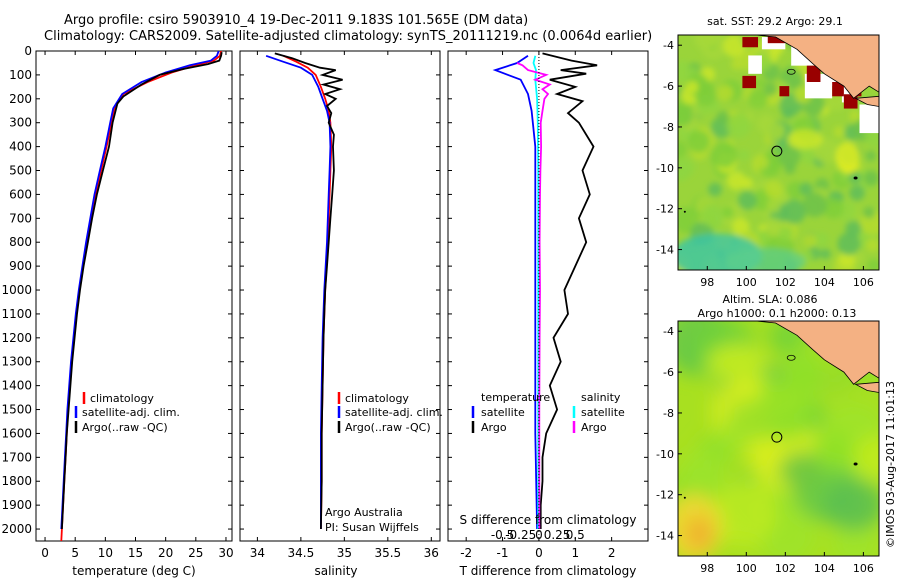 The width and height of the screenshot is (900, 580). I want to click on sst-map-panel: 98 100 102 104 106 -4 -6 -8 -10 -12 -14, so click(768, 161).